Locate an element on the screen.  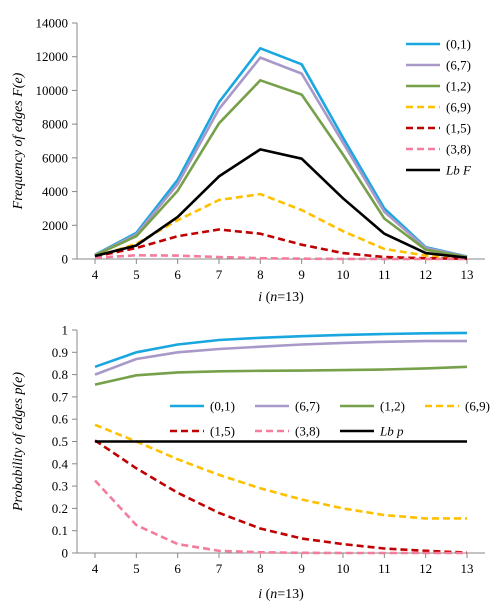
legend: (0,1) (6,7) (1,2) (6,9) (1,5) (3,8) Lb p is located at coordinates (330, 419).